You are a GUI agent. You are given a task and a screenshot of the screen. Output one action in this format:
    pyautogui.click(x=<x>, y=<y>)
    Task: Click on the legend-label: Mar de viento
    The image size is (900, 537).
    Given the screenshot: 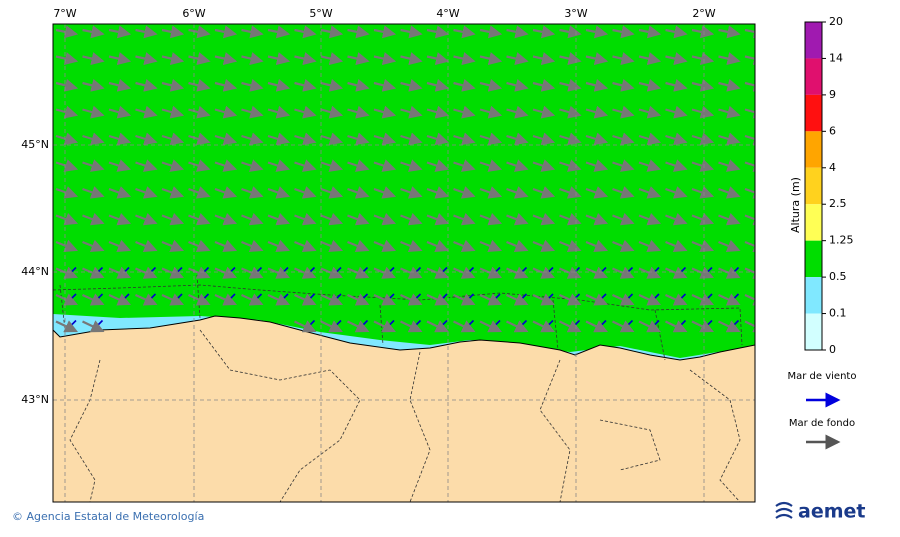 What is the action you would take?
    pyautogui.click(x=822, y=376)
    